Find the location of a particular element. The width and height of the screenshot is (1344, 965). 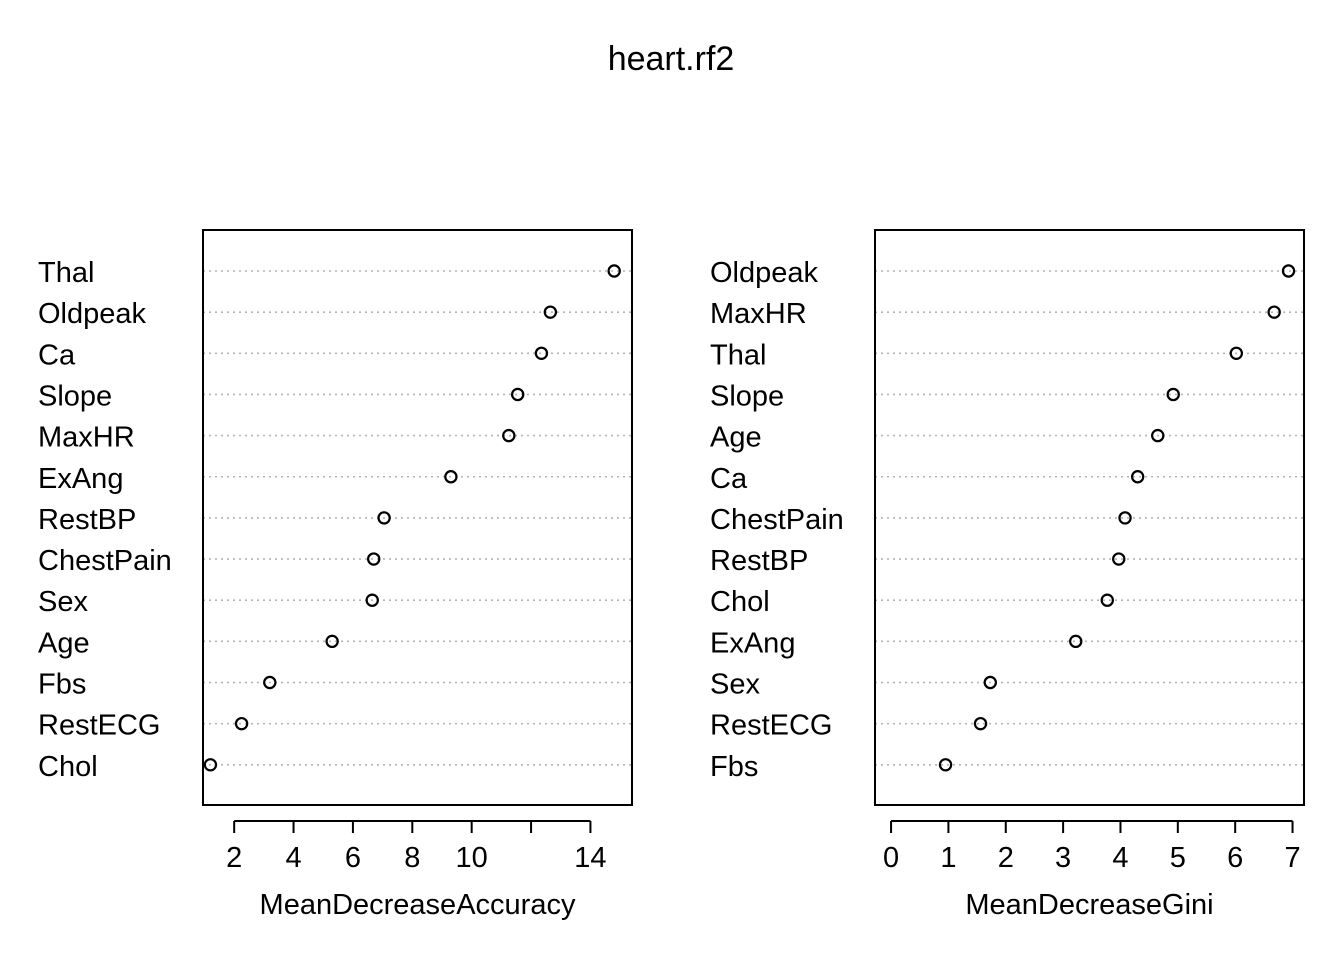

x-axis-label: MeanDecreaseAccuracy is located at coordinates (418, 905).